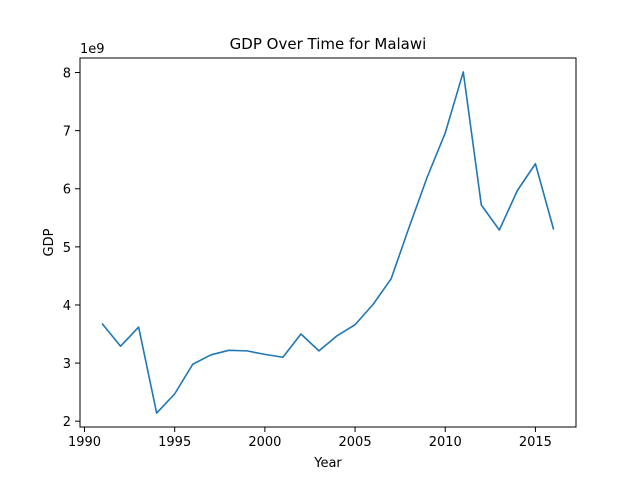 This screenshot has height=480, width=640. Describe the element at coordinates (445, 442) in the screenshot. I see `x-tick-label: 2010` at that location.